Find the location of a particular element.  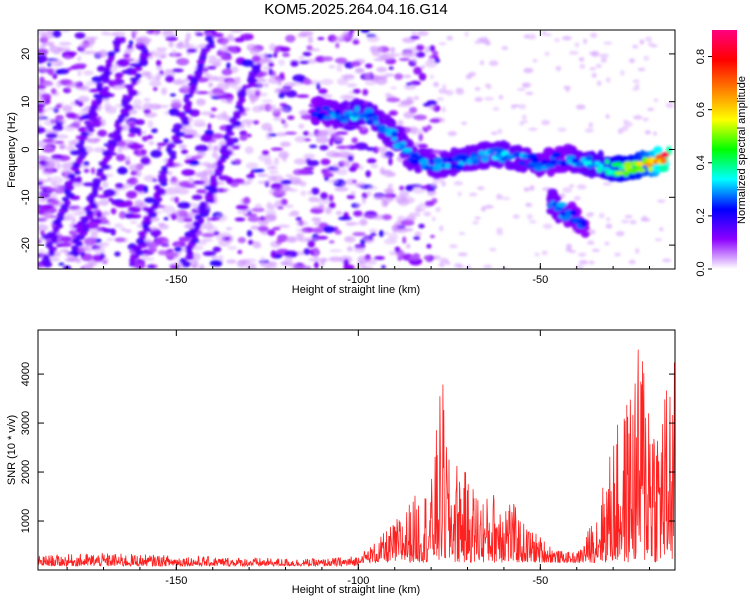

colorbar-tick-label: 0.6 is located at coordinates (701, 109).